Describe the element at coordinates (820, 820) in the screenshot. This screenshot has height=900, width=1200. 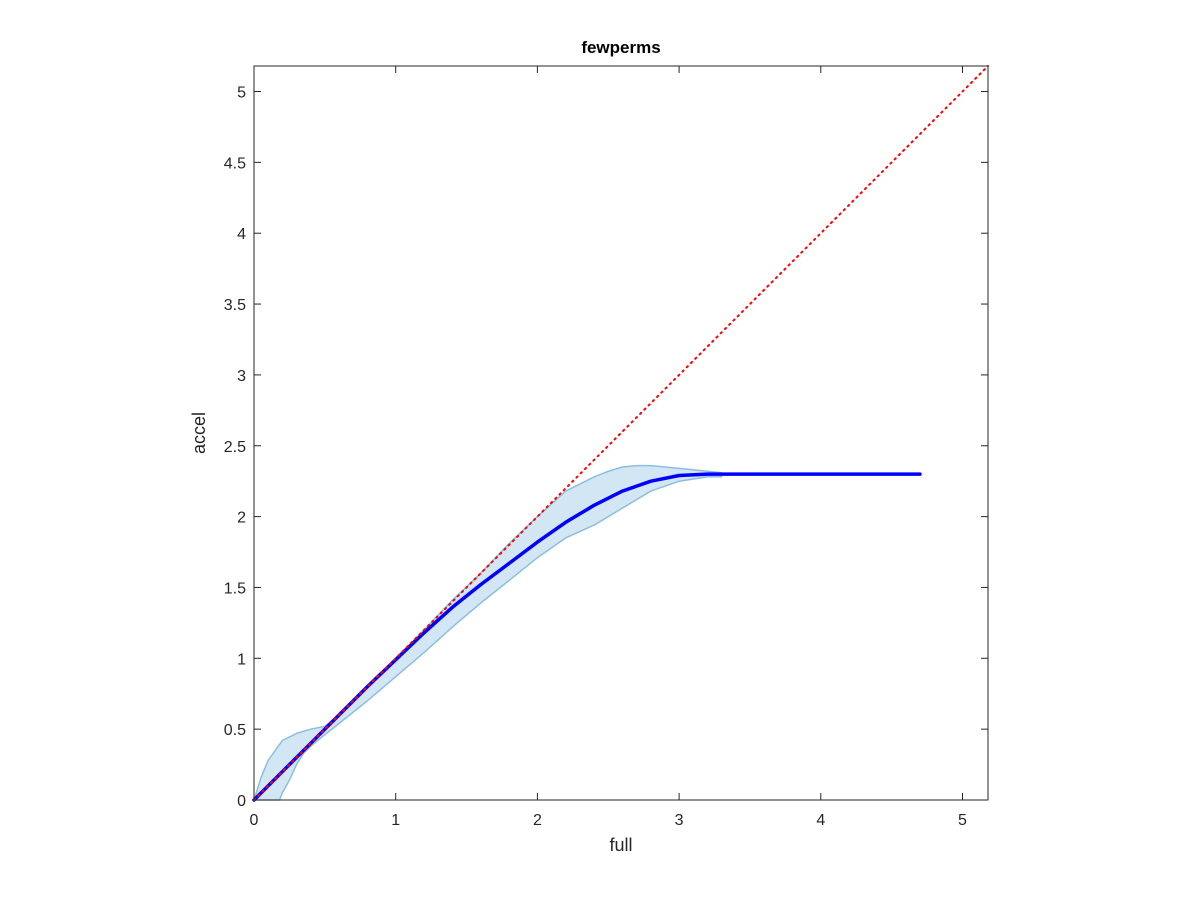
I see `x-tick-label: 4` at that location.